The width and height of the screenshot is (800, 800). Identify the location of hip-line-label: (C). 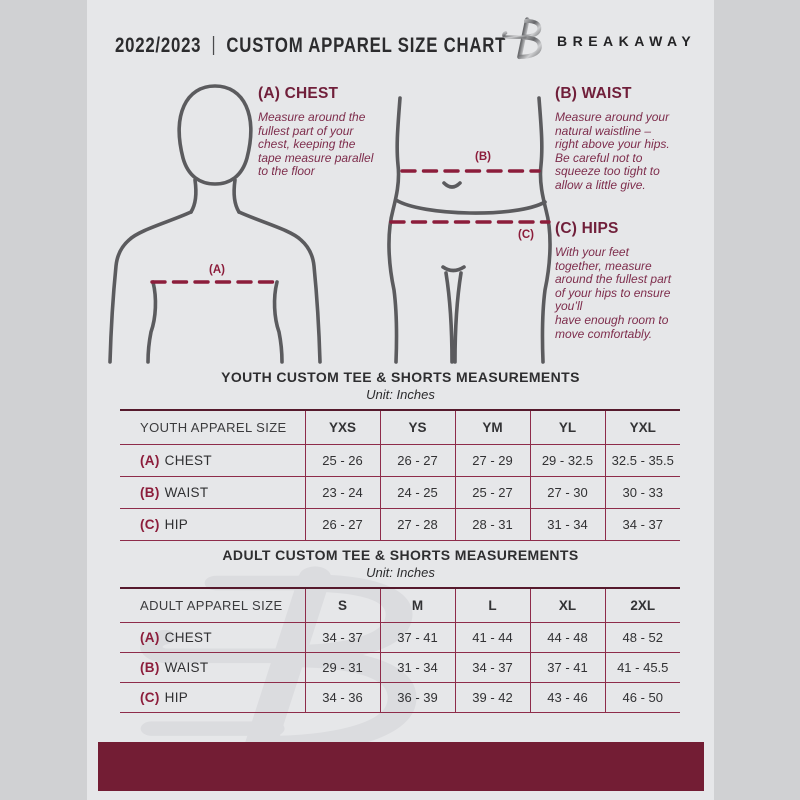
(526, 235).